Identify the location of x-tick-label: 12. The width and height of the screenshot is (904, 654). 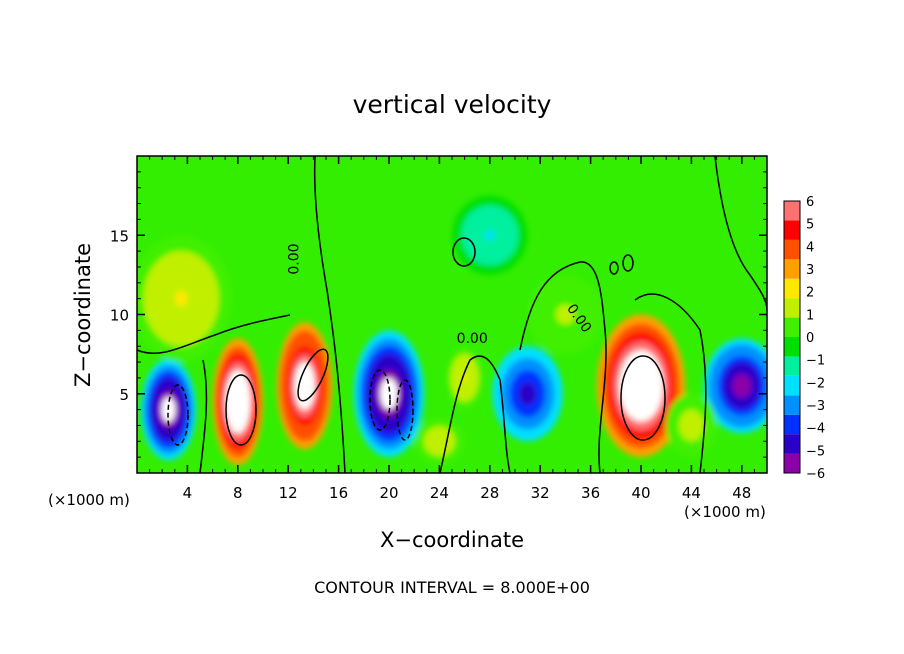
(288, 493).